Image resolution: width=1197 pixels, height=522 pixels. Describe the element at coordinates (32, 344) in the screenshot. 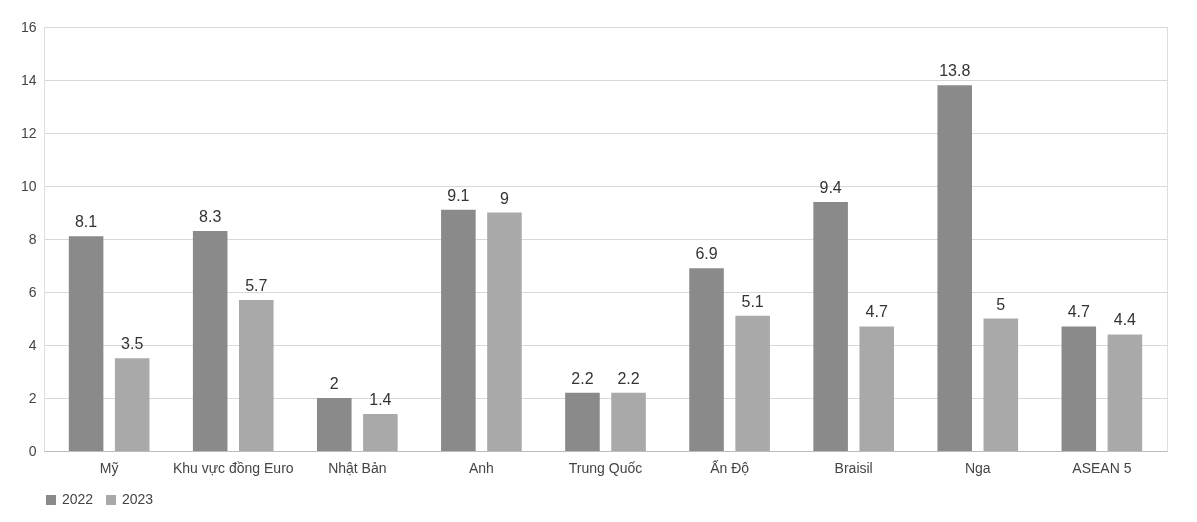

I see `y-tick-label: 4` at that location.